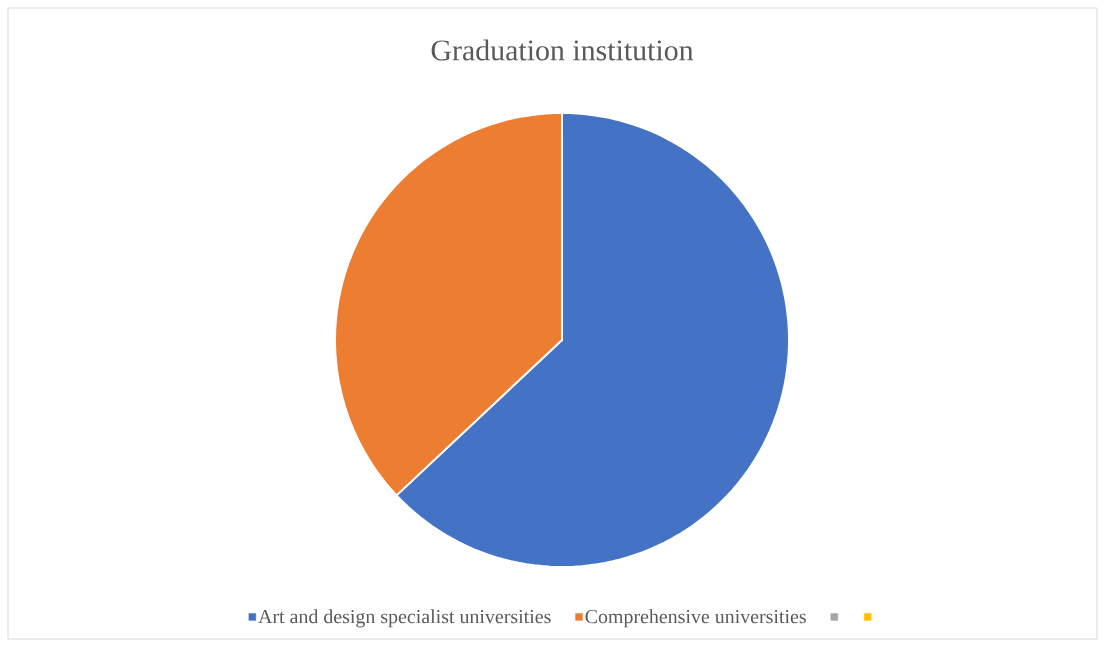 This screenshot has width=1105, height=647. Describe the element at coordinates (404, 618) in the screenshot. I see `legend-label: Art and design specialist universities` at that location.